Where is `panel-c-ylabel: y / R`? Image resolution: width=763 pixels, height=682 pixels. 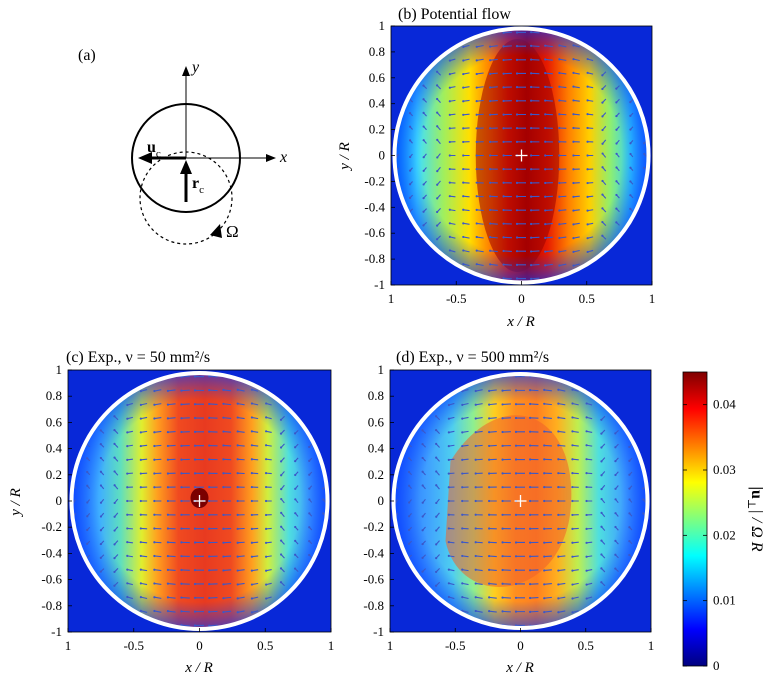
panel-c-ylabel: y / R is located at coordinates (16, 503).